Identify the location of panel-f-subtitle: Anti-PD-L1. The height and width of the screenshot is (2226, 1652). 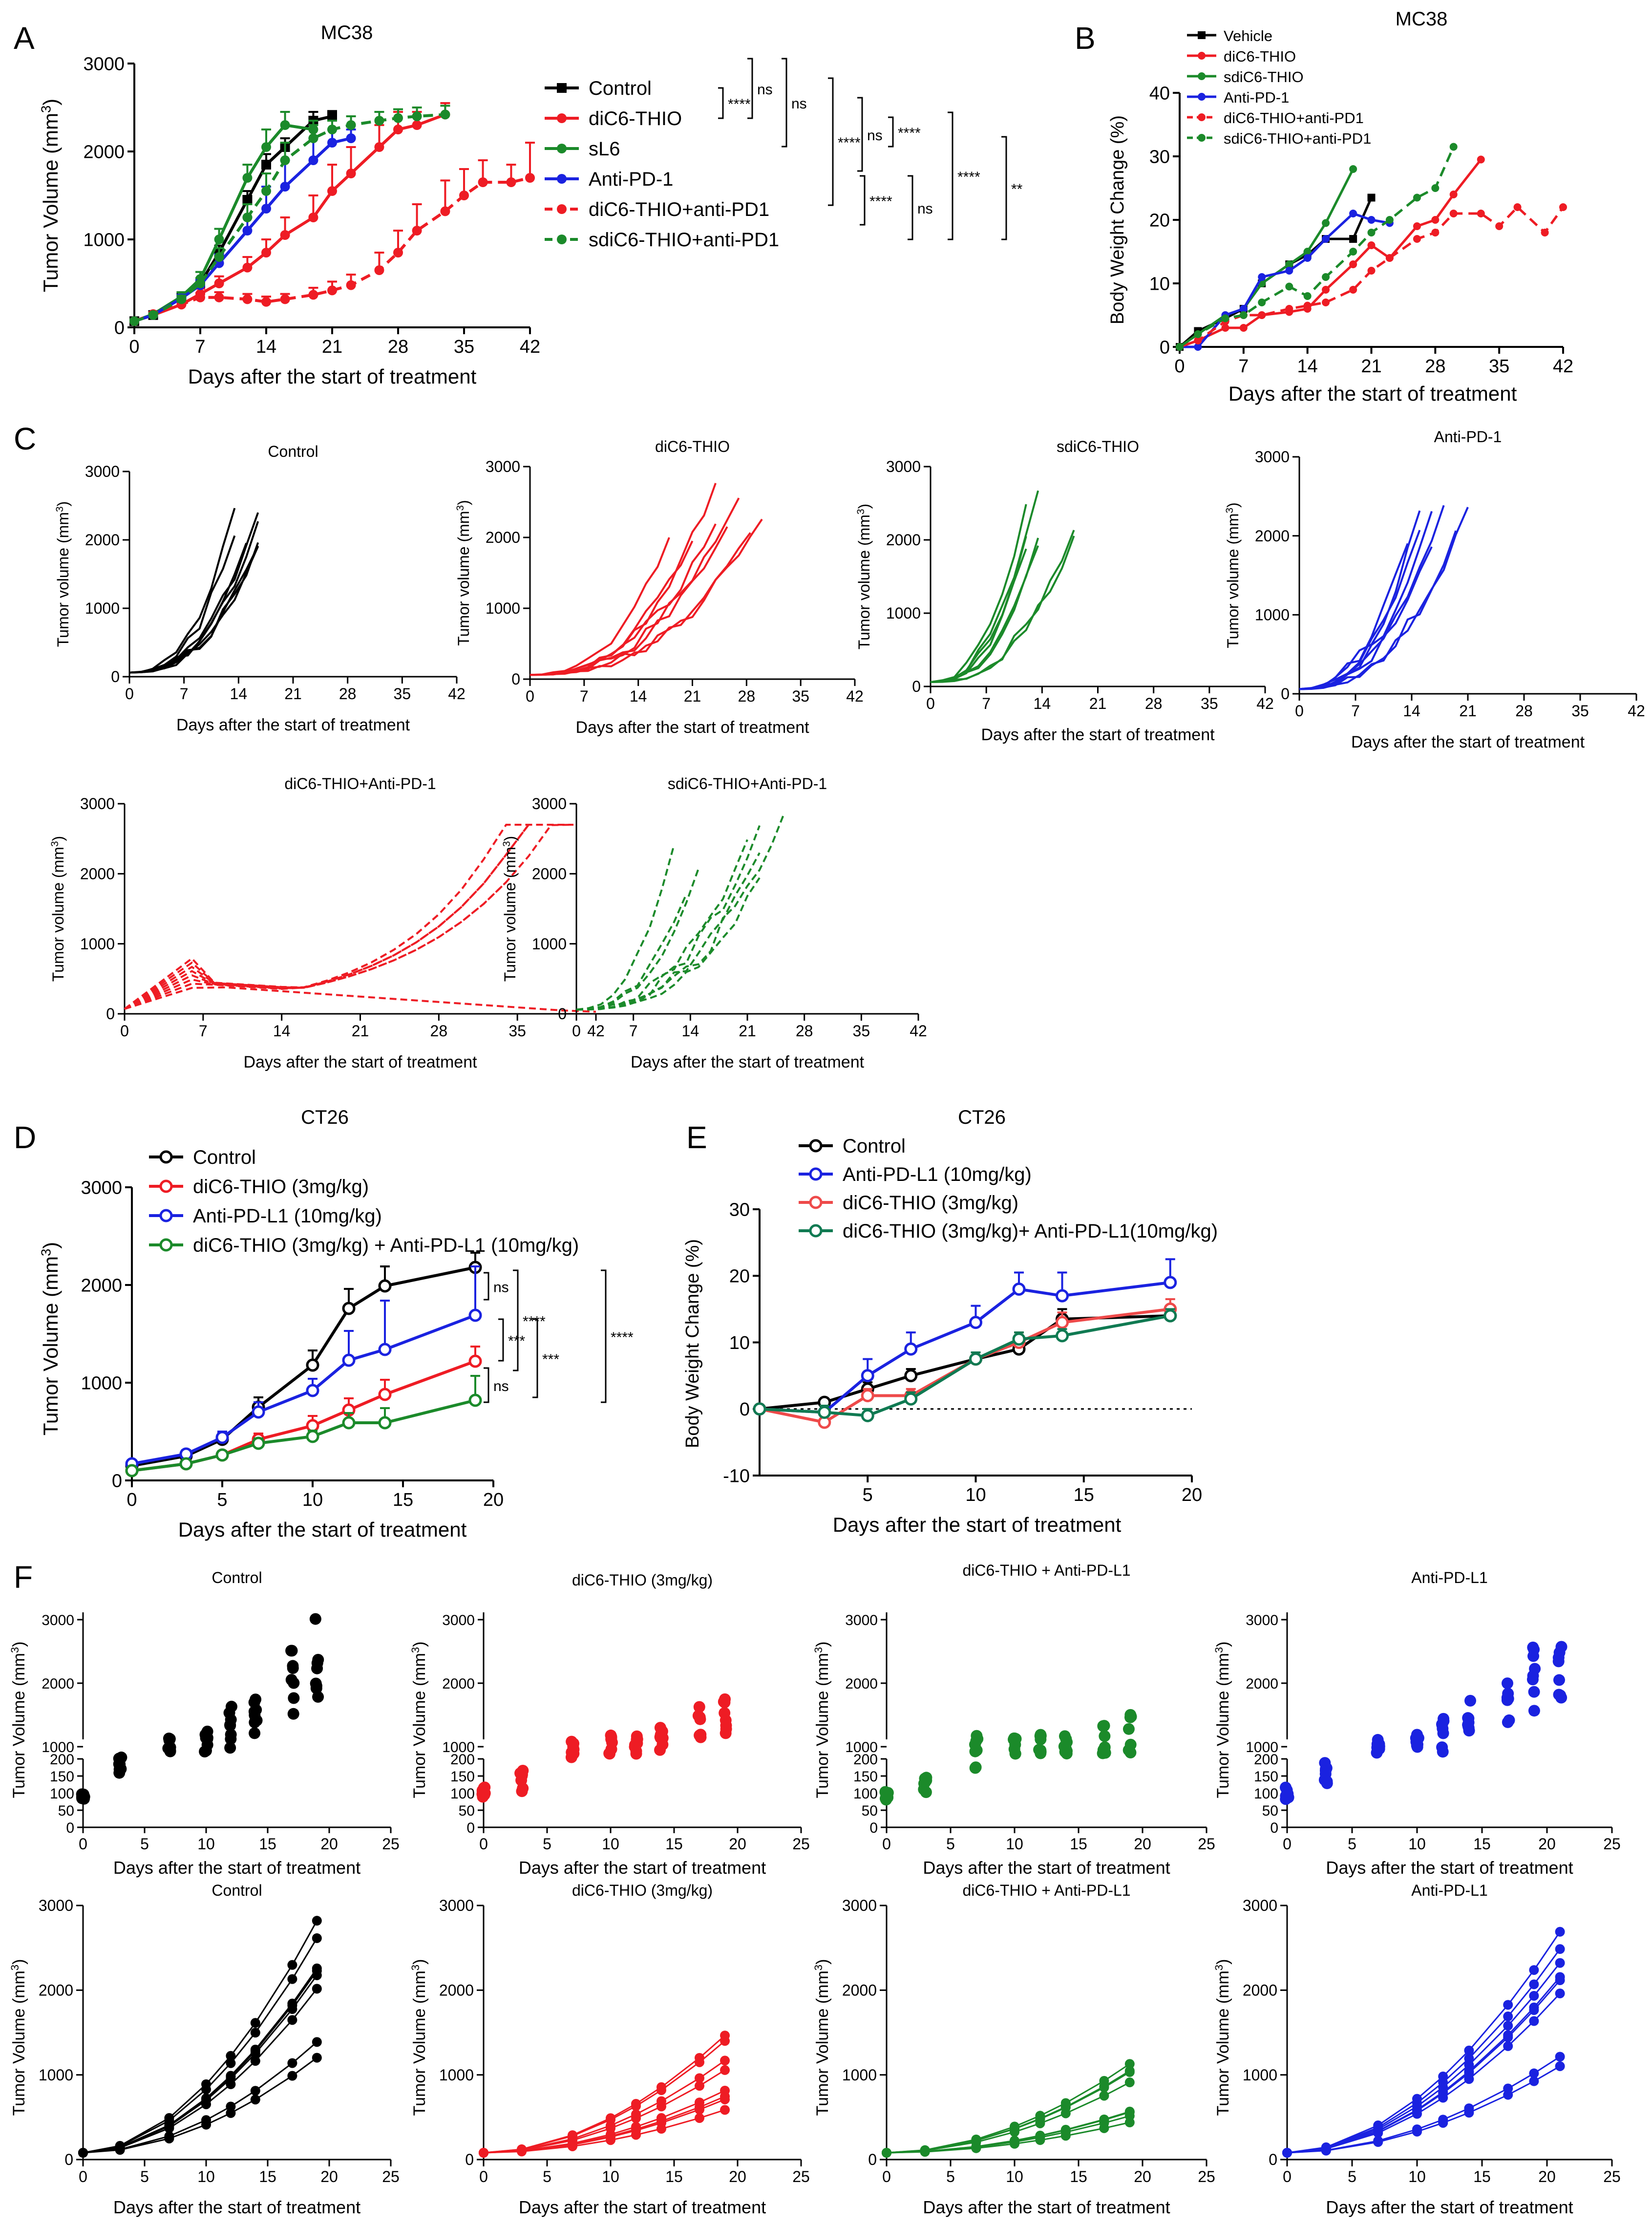
(1449, 1890).